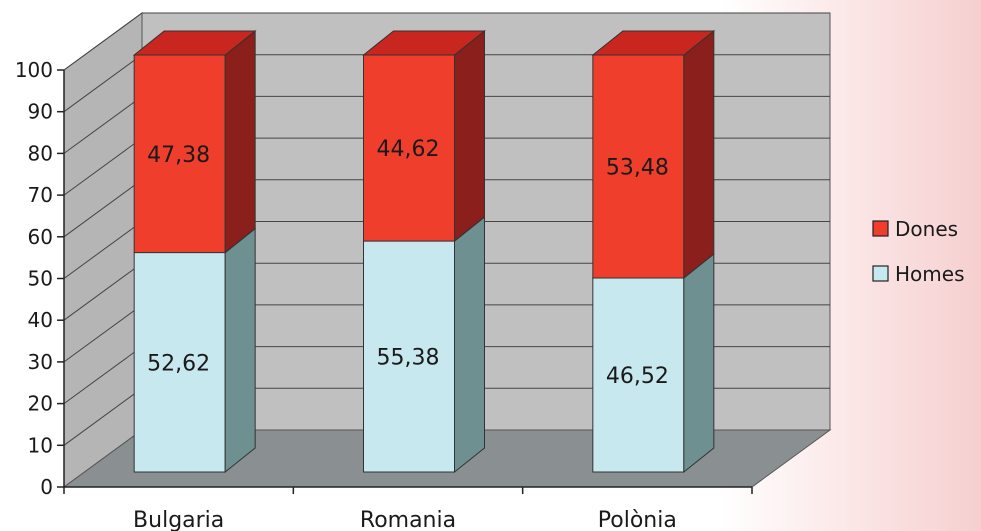  Describe the element at coordinates (637, 168) in the screenshot. I see `data-label: 53,48` at that location.